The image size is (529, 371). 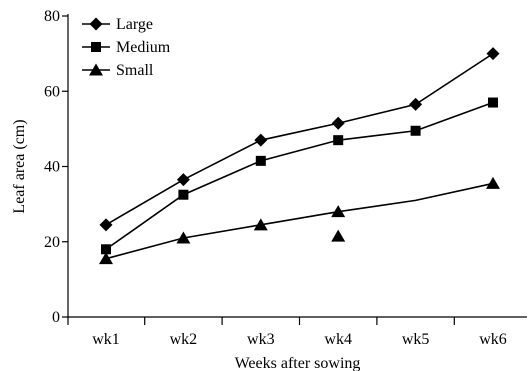 I want to click on legend-label: Small, so click(x=135, y=70).